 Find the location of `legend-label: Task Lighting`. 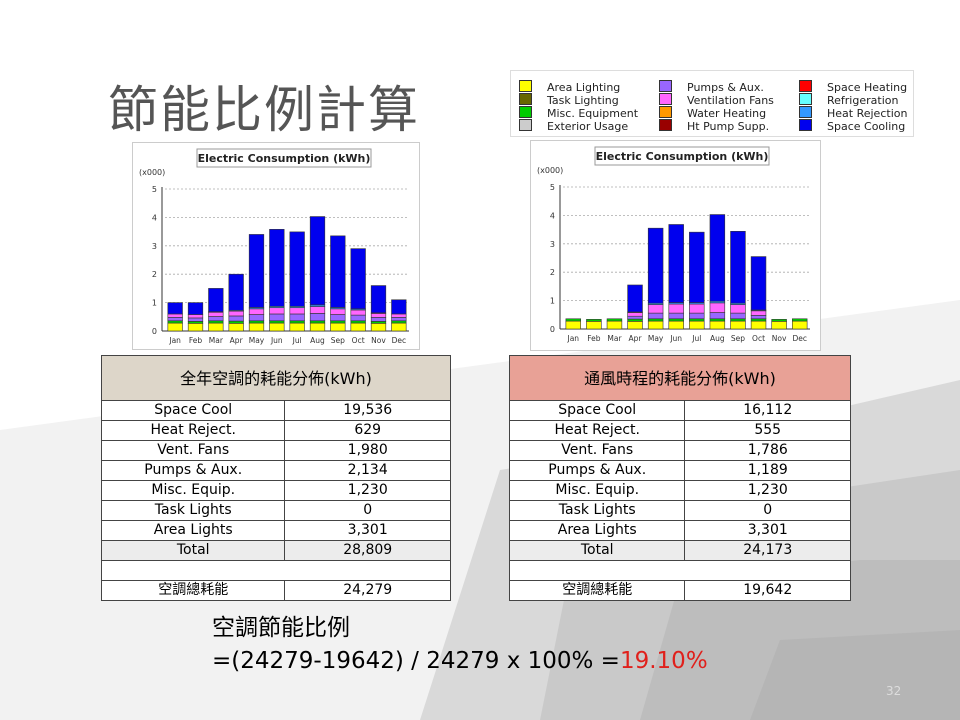

legend-label: Task Lighting is located at coordinates (583, 100).